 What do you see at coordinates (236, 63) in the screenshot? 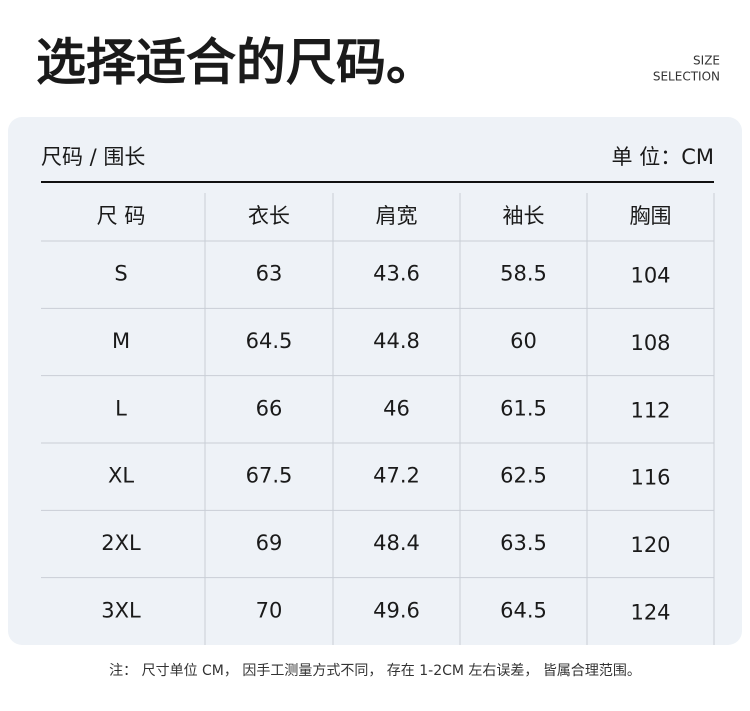
I see `title: 选择适合的尺码。` at bounding box center [236, 63].